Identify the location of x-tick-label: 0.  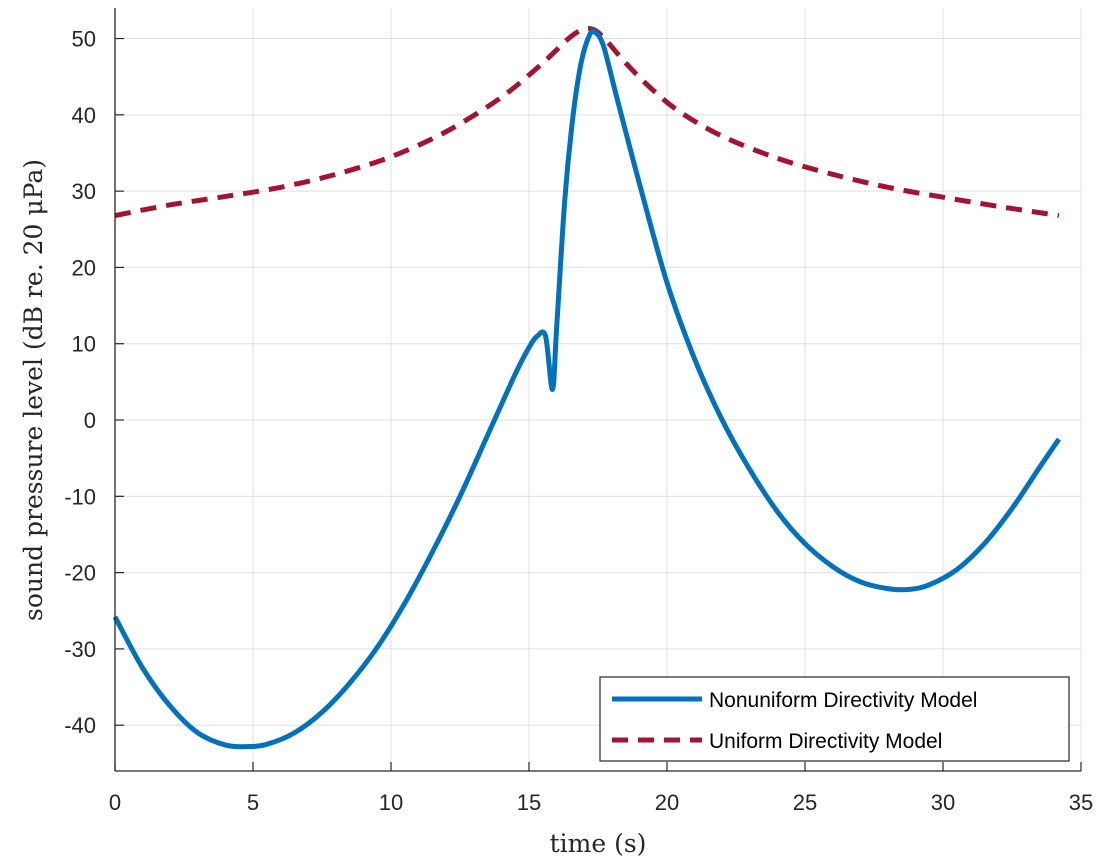
(115, 802).